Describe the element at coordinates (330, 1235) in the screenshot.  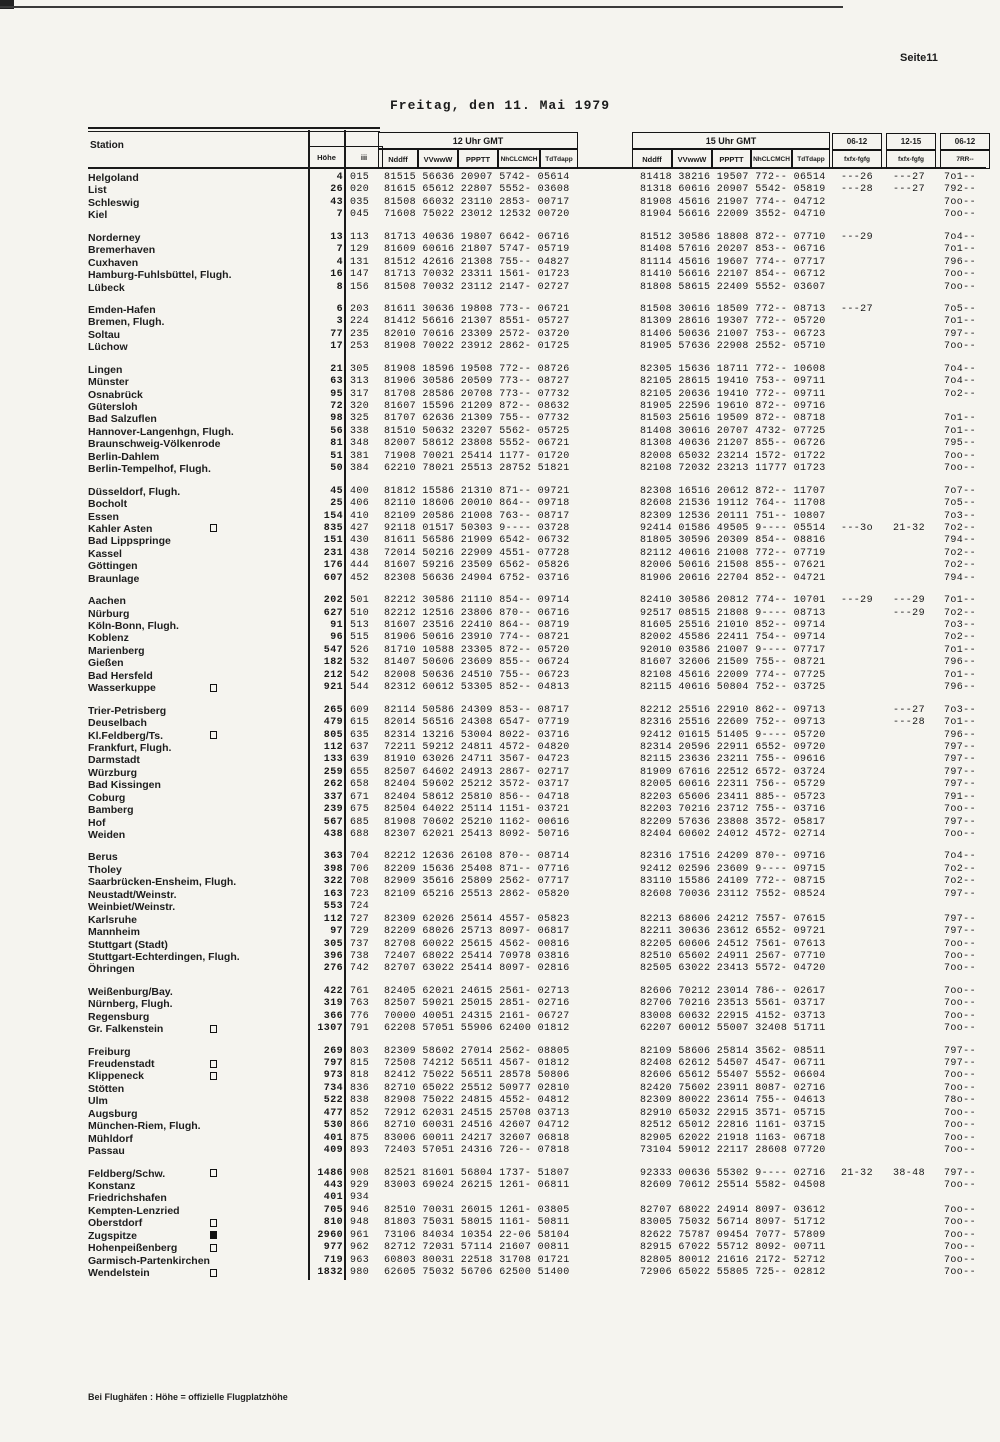
I see `station-height: 2960` at that location.